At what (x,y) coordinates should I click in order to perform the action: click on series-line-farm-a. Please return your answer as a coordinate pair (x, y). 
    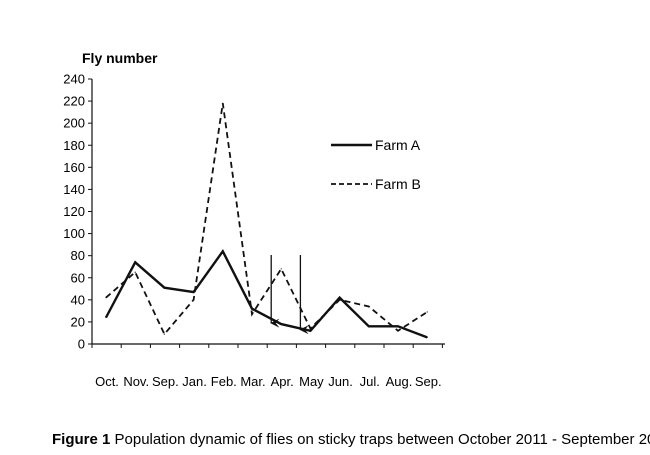
    Looking at the image, I should click on (266, 293).